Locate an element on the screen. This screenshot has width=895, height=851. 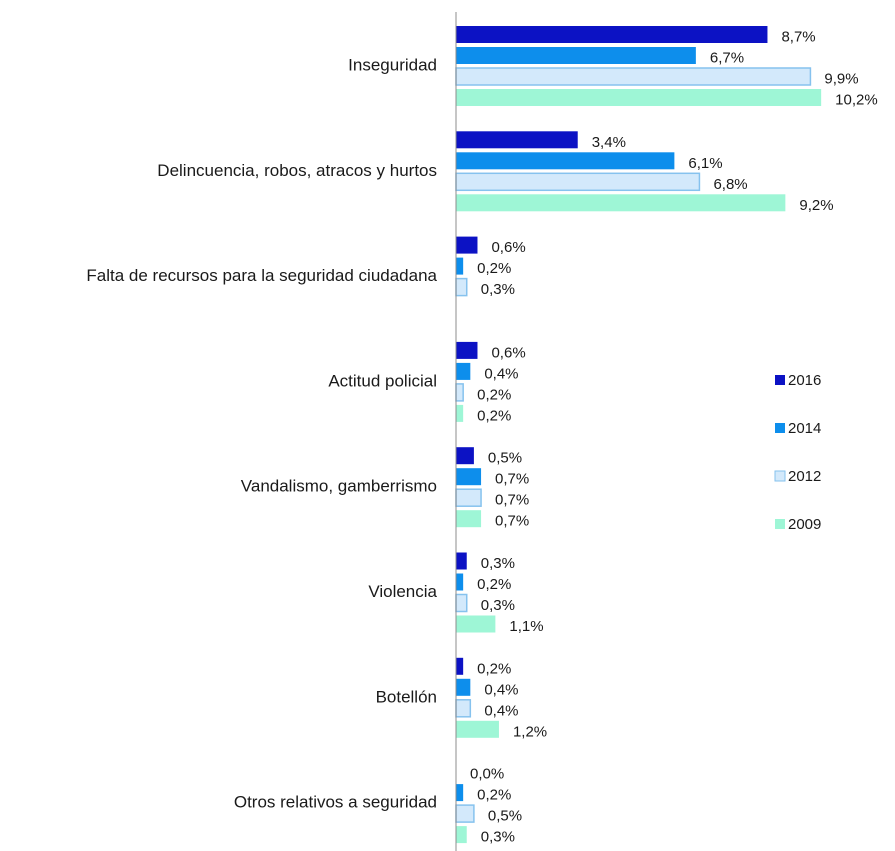
category-label: Vandalismo, gamberrismo is located at coordinates (339, 486).